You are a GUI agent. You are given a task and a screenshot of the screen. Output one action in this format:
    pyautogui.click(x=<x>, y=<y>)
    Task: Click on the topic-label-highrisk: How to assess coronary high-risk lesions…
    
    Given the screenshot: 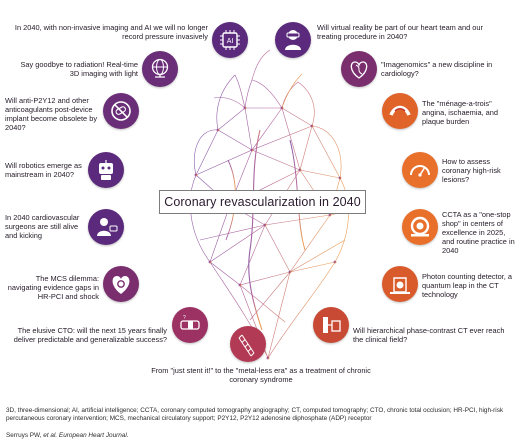 What is the action you would take?
    pyautogui.click(x=471, y=170)
    